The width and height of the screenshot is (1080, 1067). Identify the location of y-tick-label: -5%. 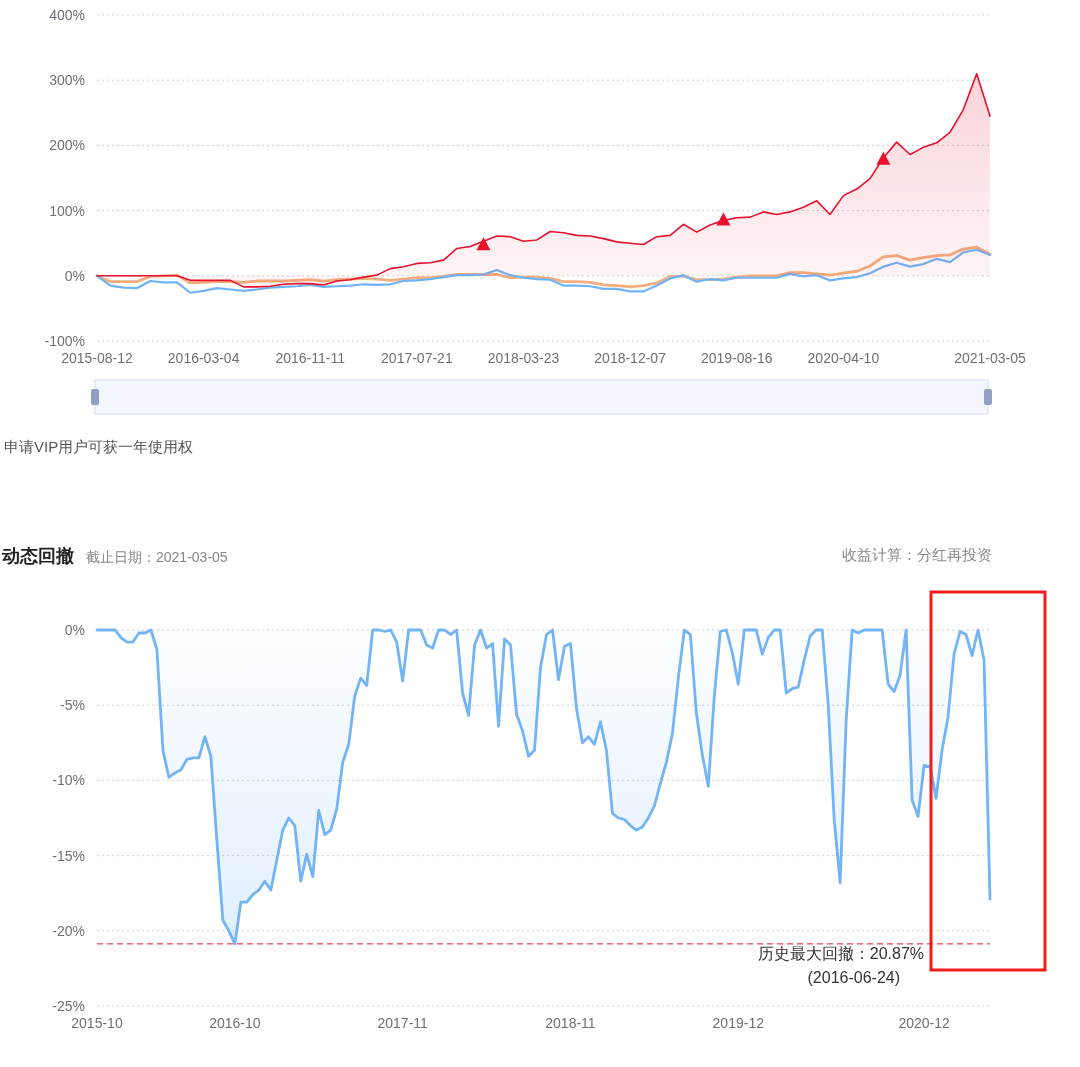
(72, 705).